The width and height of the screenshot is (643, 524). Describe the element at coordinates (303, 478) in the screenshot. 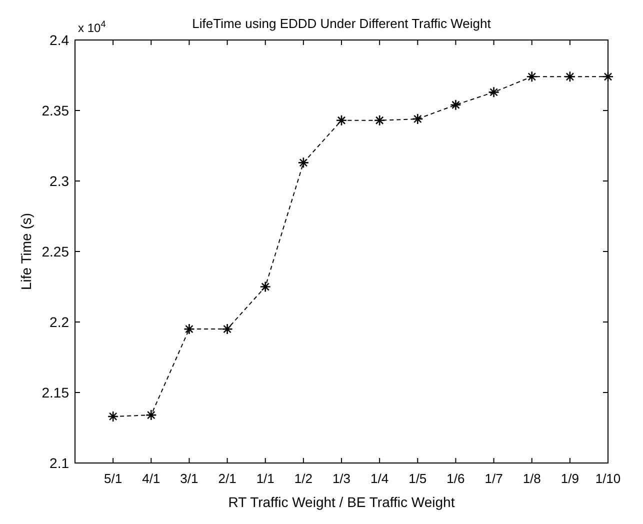

I see `x-tick-label: 1/2` at that location.